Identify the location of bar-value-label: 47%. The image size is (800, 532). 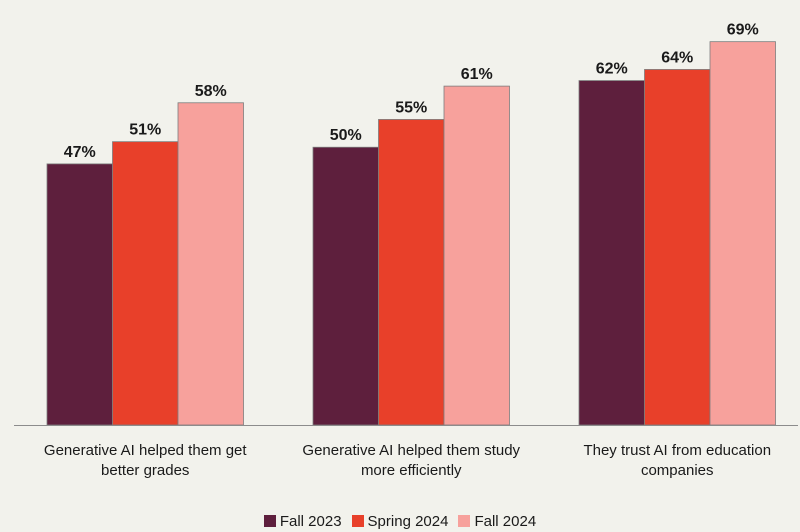
(80, 152).